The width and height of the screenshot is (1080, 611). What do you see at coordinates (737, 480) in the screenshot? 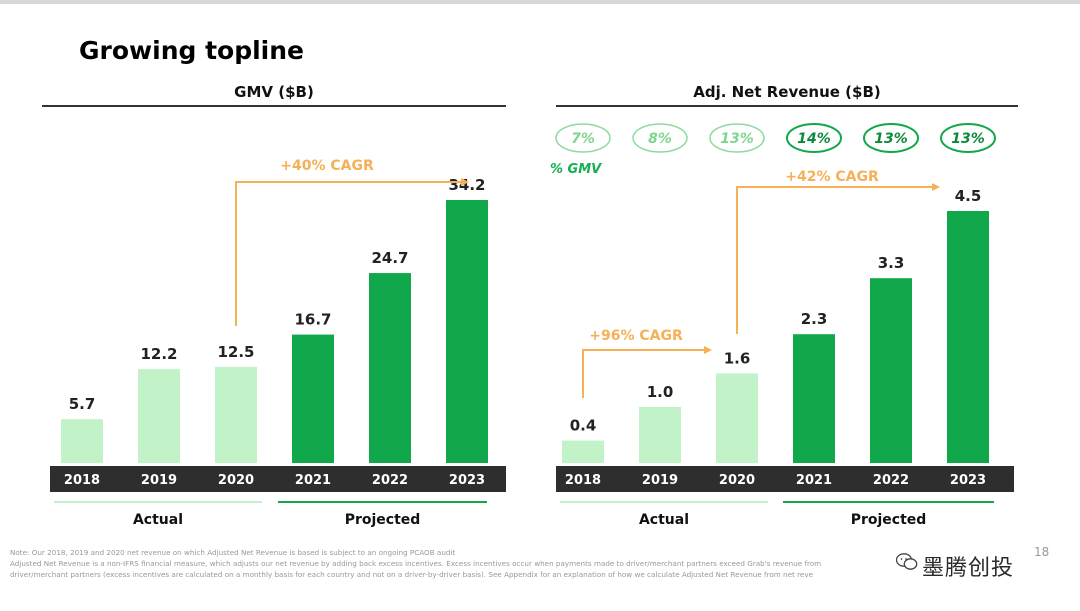
I see `revenue-tick-label: 2020` at bounding box center [737, 480].